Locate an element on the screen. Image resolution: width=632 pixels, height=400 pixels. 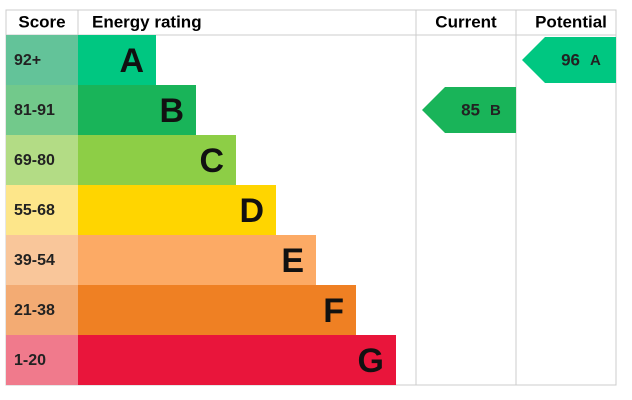
rating-letter: B is located at coordinates (171, 111).